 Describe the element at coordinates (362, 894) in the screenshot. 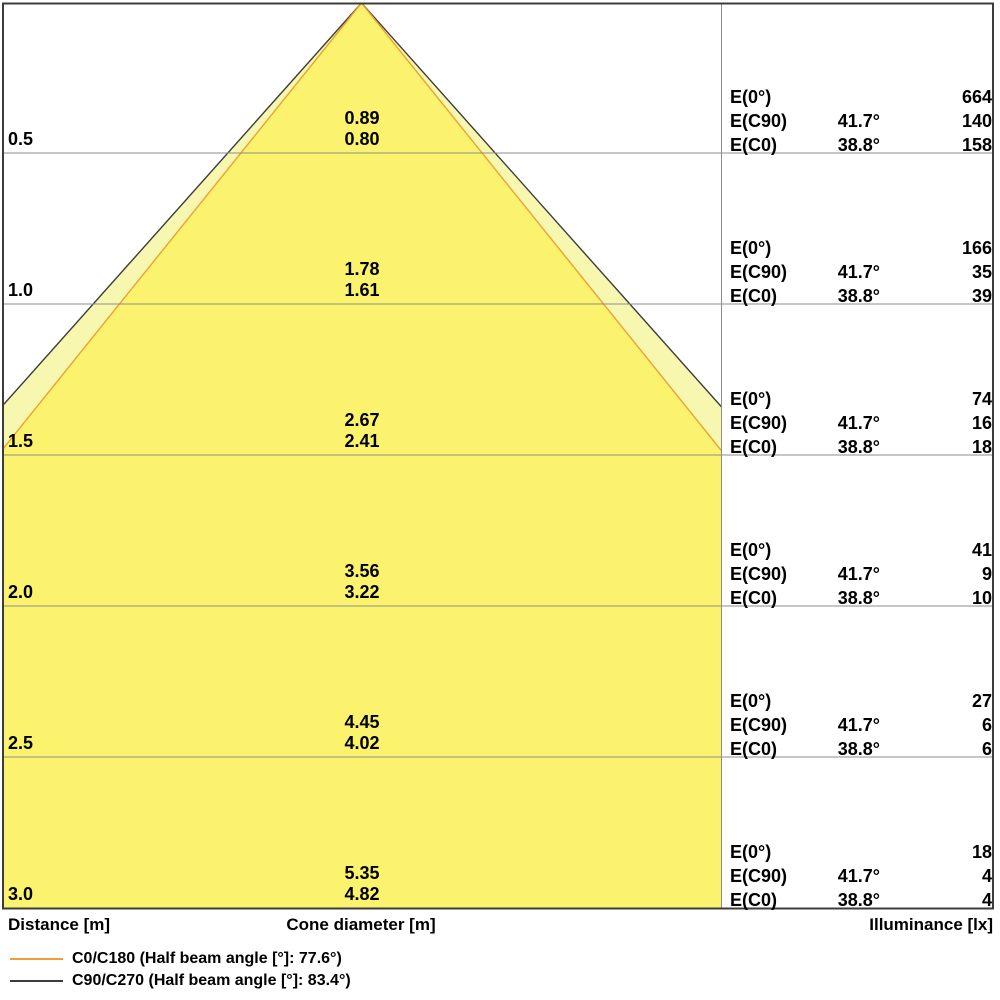

I see `cone-diameter-c0: 4.82` at that location.